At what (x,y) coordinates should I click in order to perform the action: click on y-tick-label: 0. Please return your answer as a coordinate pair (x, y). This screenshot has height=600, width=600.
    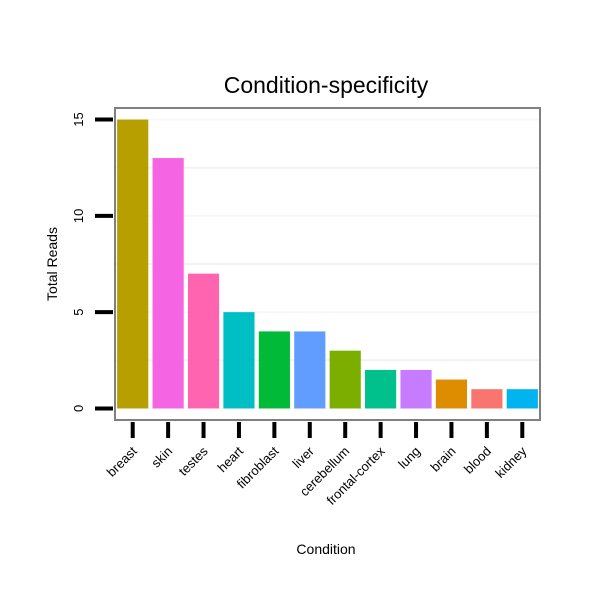
    Looking at the image, I should click on (78, 408).